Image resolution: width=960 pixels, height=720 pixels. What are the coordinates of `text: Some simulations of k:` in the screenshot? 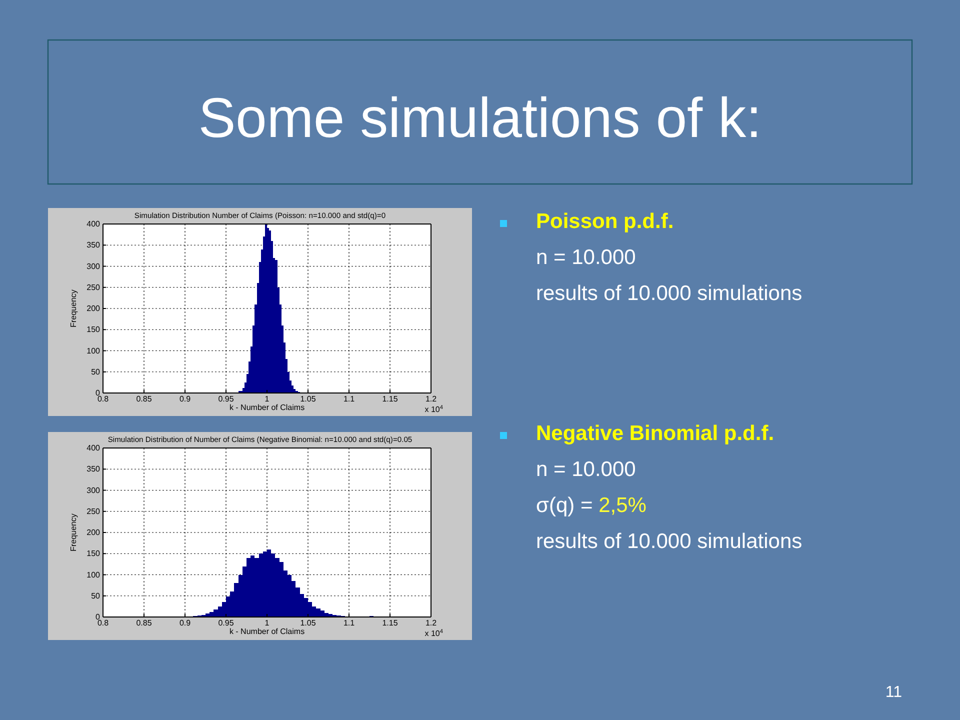 It's located at (480, 117).